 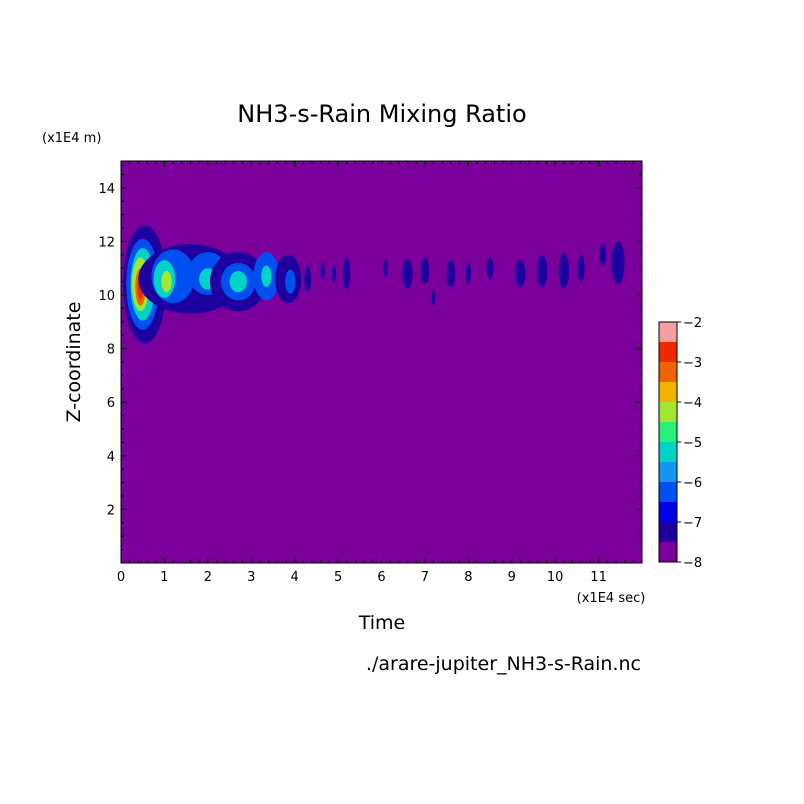 What do you see at coordinates (611, 598) in the screenshot?
I see `x-unit-label: (x1E4 sec)` at bounding box center [611, 598].